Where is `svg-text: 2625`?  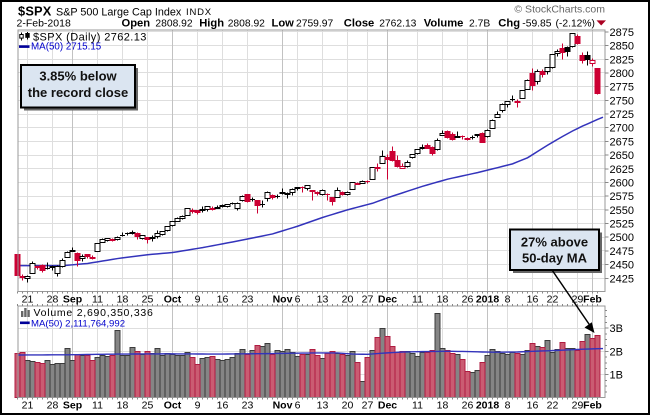 svg-text: 2625 is located at coordinates (622, 170).